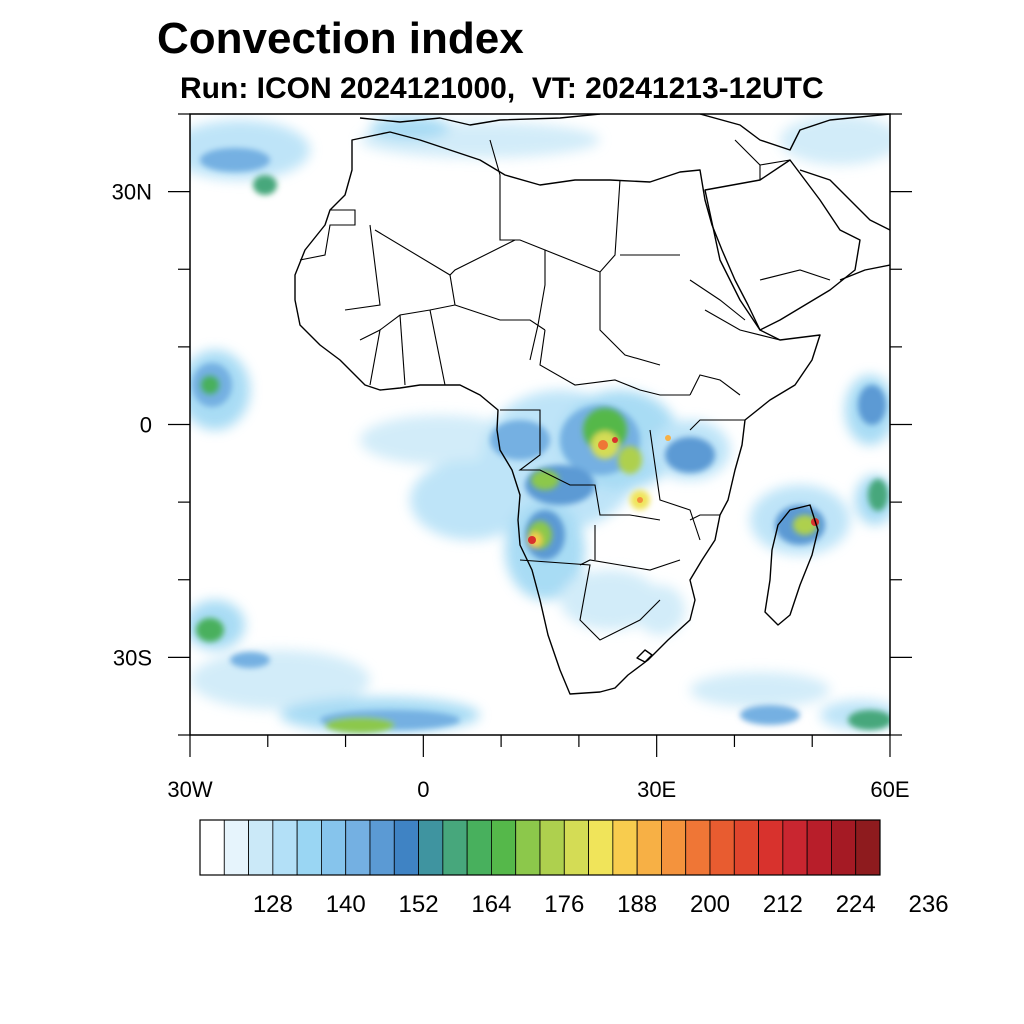 The image size is (1024, 1024). I want to click on colorbar-label: 140, so click(346, 904).